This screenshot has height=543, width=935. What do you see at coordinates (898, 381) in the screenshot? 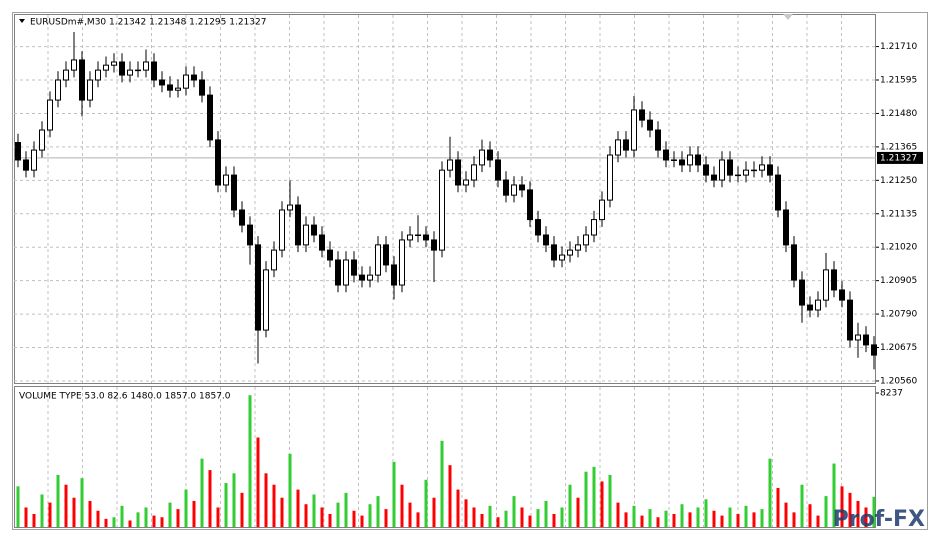
I see `y-tick-label: 1.20560` at bounding box center [898, 381].